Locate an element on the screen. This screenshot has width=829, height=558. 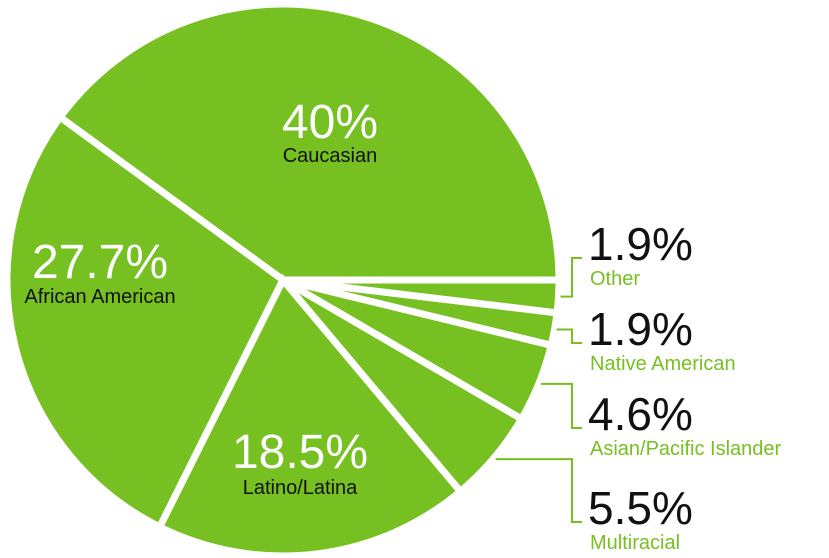
slice-percent: 18.5% is located at coordinates (300, 452).